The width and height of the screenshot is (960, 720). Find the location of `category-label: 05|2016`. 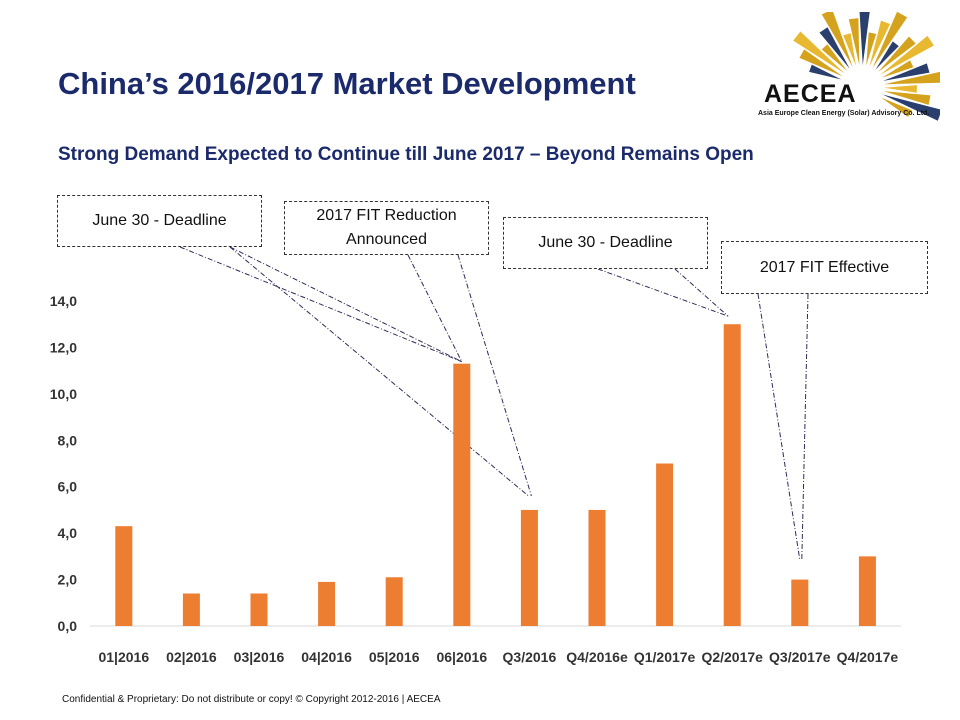

category-label: 05|2016 is located at coordinates (394, 657).